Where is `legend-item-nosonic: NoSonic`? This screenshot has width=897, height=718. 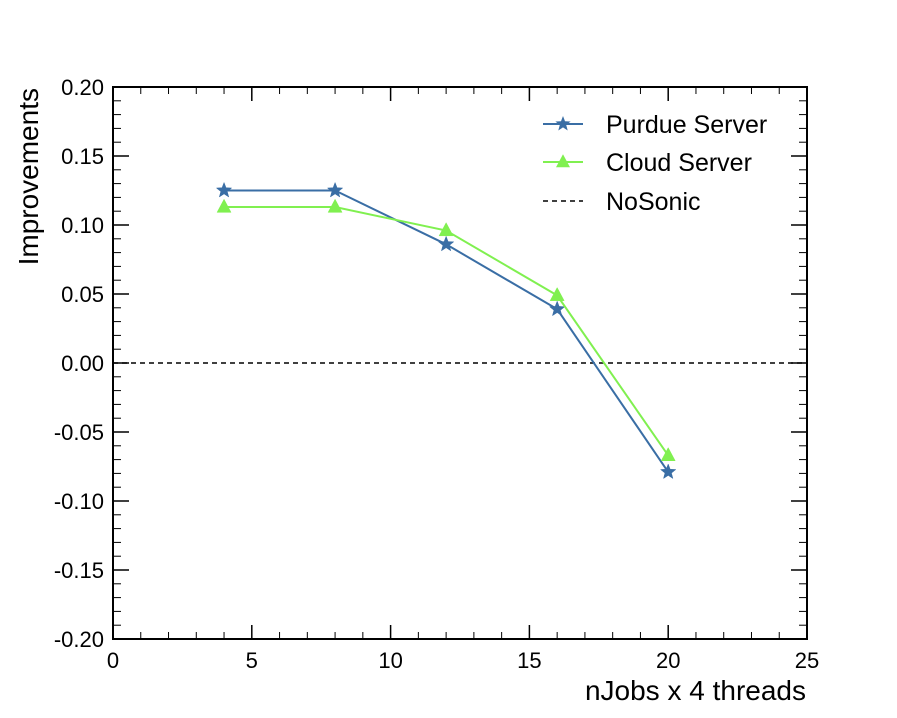
legend-item-nosonic: NoSonic is located at coordinates (622, 202).